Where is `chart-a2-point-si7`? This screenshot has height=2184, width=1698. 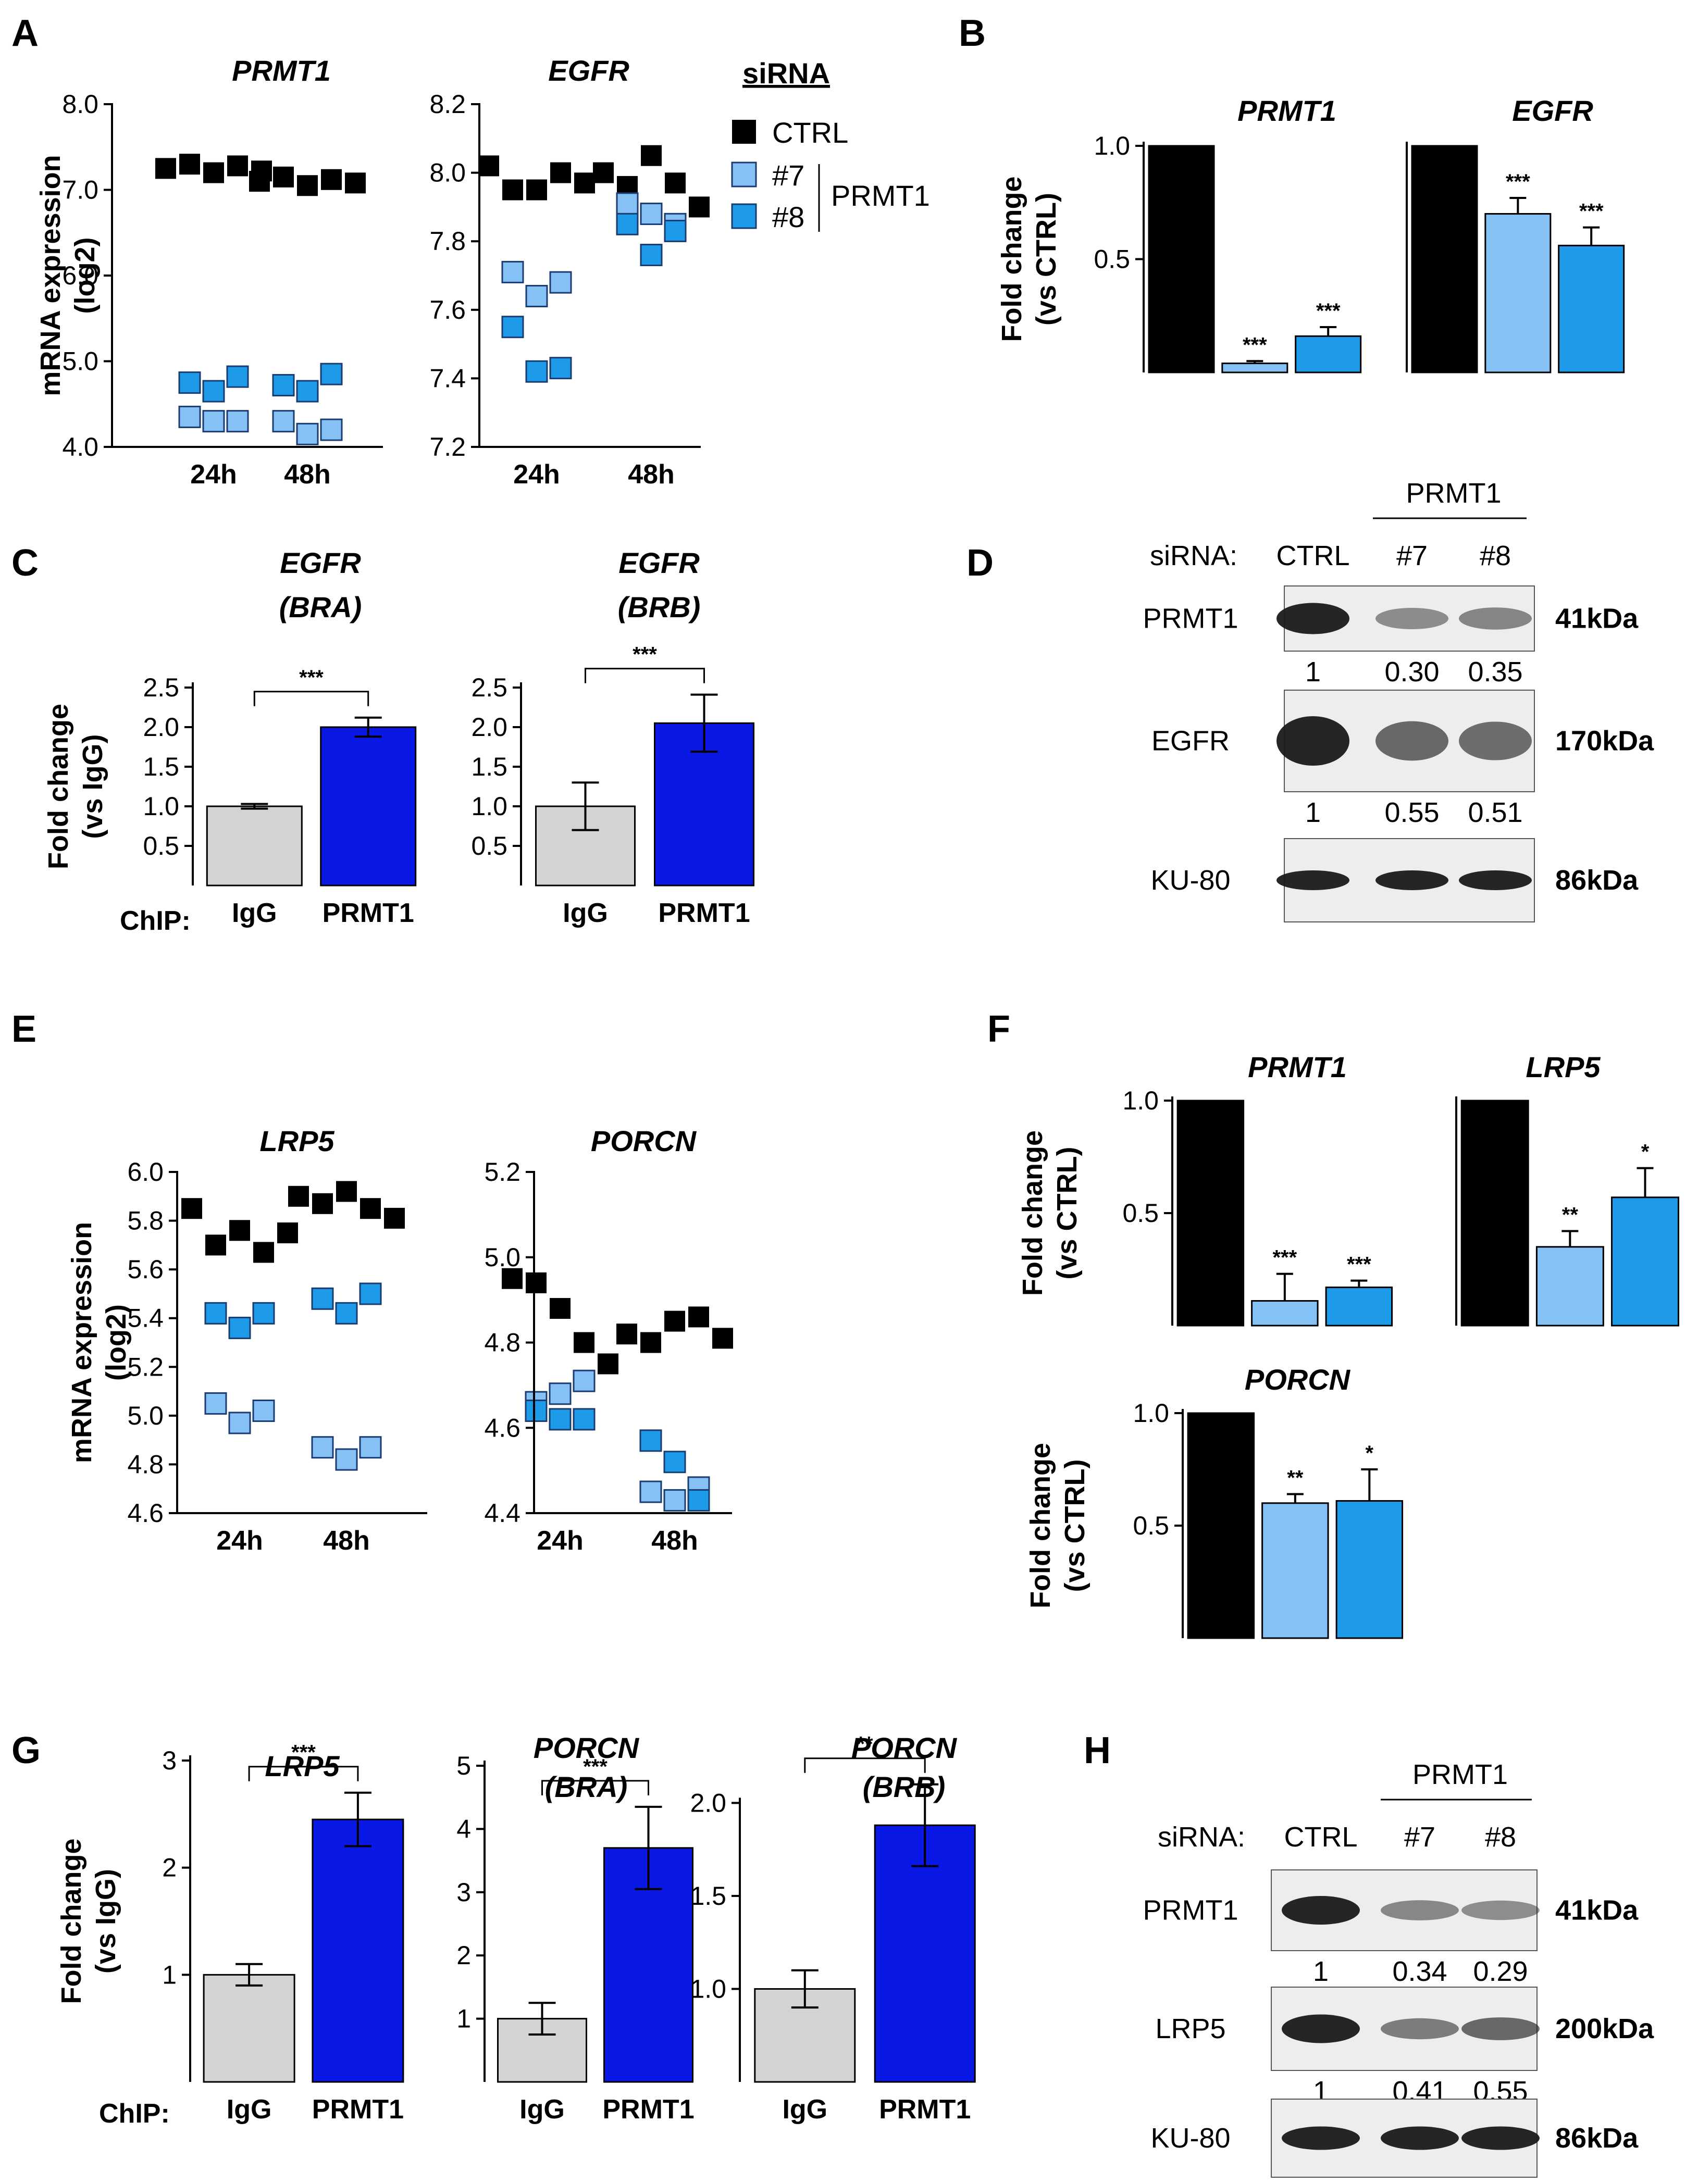 chart-a2-point-si7 is located at coordinates (560, 283).